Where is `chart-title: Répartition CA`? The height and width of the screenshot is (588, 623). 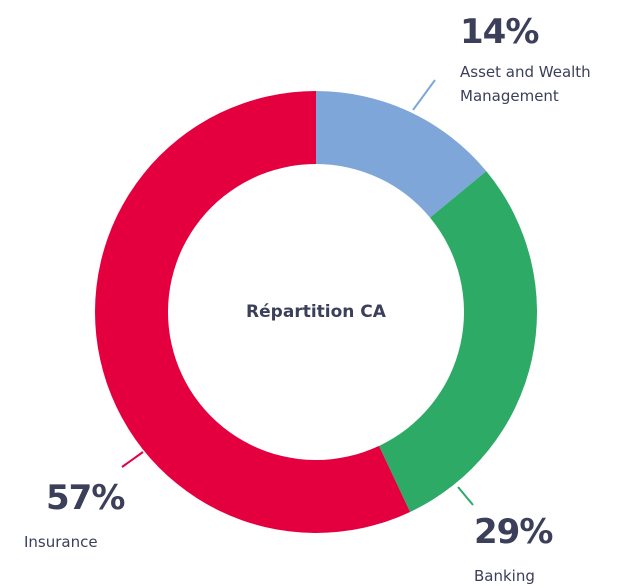
chart-title: Répartition CA is located at coordinates (316, 312).